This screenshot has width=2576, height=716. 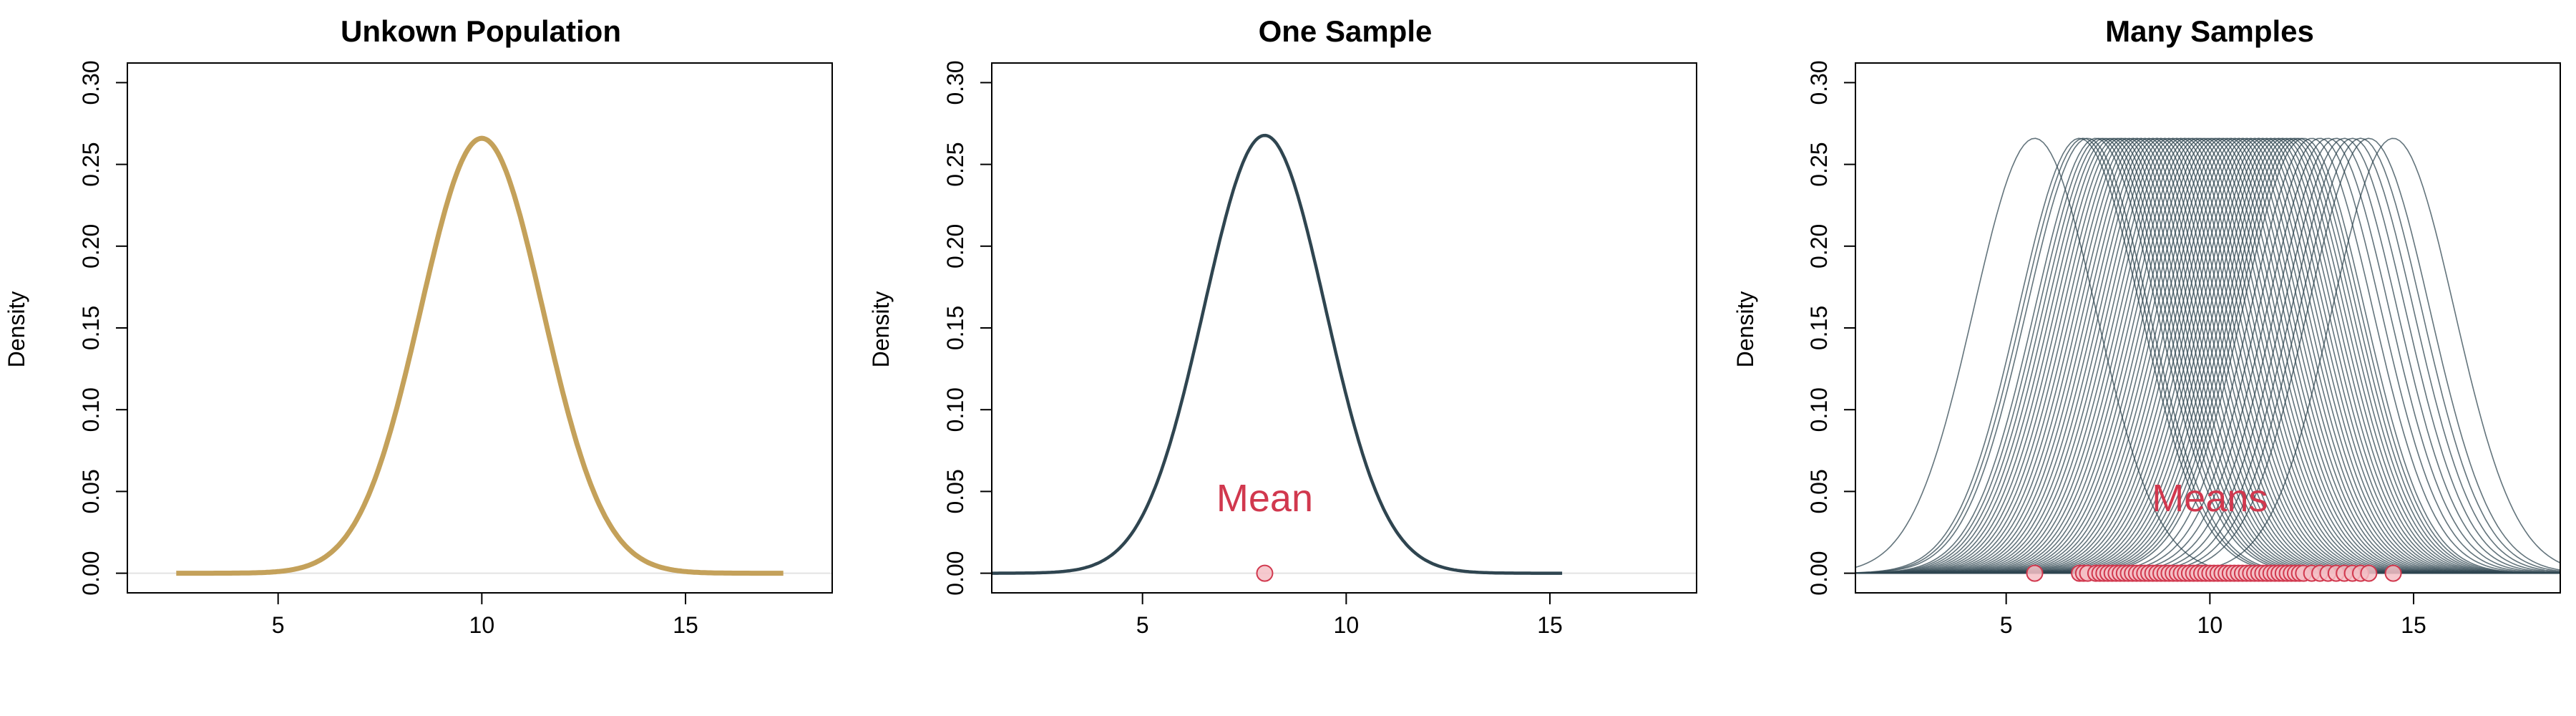 I want to click on mean-annotation: Mean, so click(x=1264, y=498).